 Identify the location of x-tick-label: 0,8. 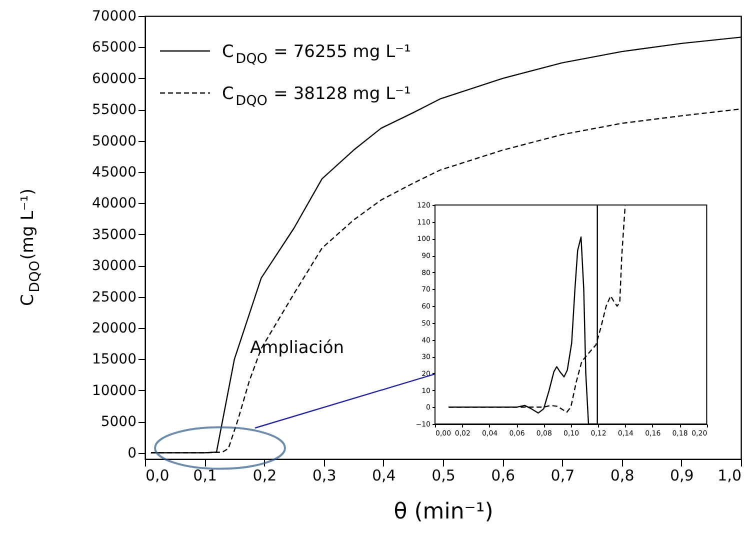
(622, 475).